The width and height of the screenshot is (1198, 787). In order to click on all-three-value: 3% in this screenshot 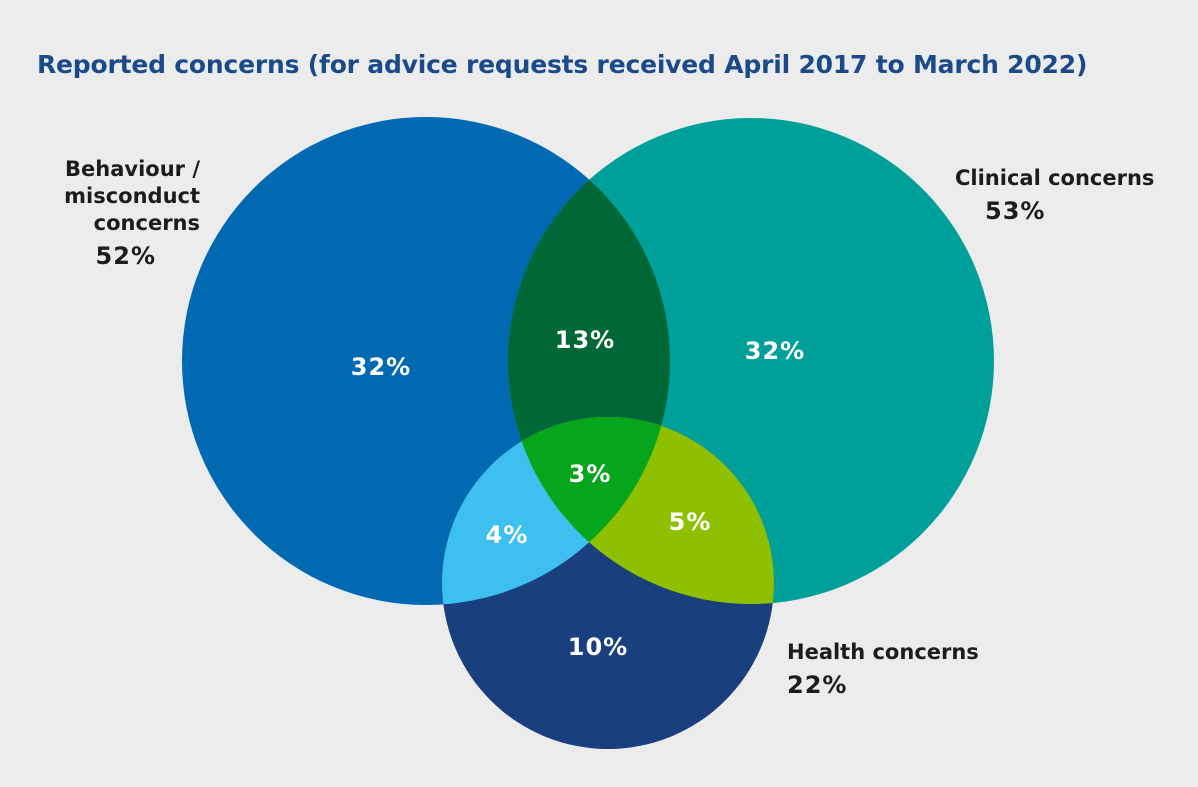, I will do `click(590, 474)`.